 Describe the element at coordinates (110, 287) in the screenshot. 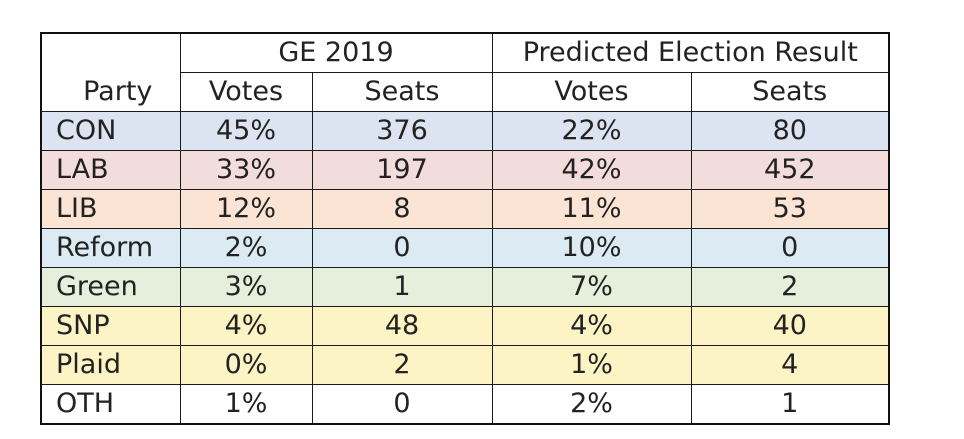

I see `party-name-cell: Green` at that location.